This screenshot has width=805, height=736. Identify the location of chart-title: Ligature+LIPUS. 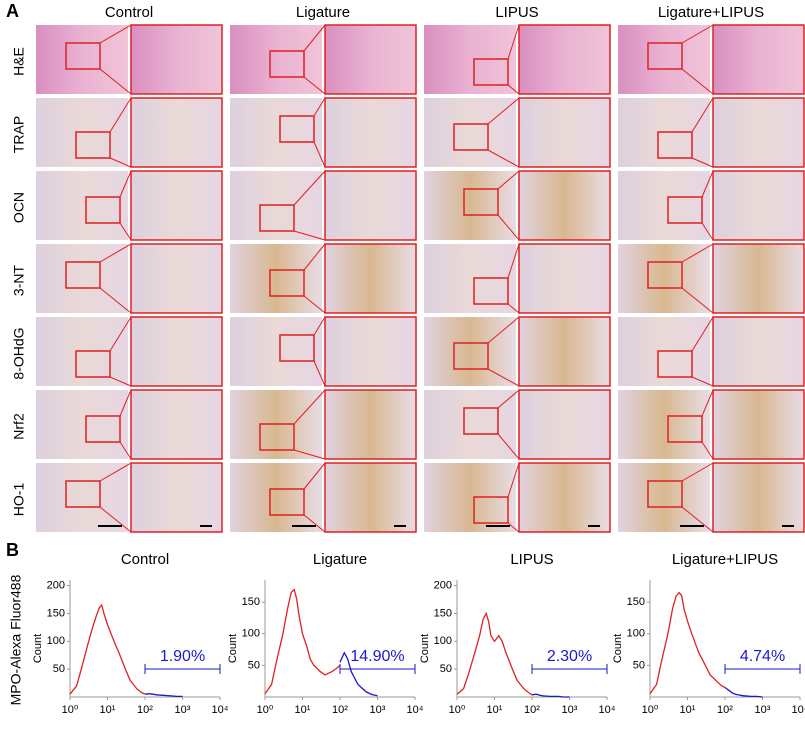
(725, 559).